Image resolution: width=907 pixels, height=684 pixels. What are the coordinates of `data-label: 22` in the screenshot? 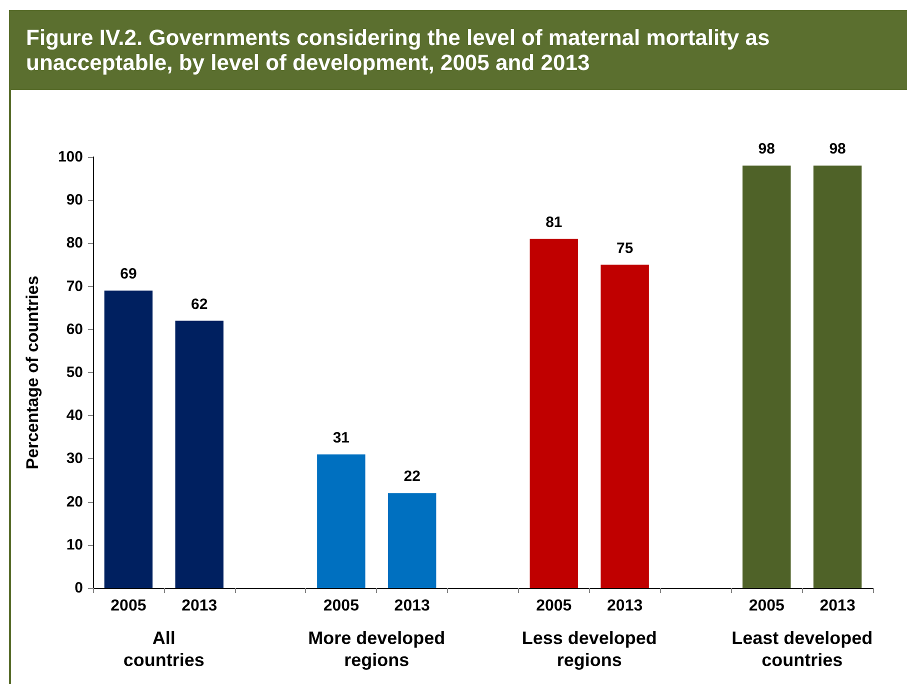 It's located at (412, 477).